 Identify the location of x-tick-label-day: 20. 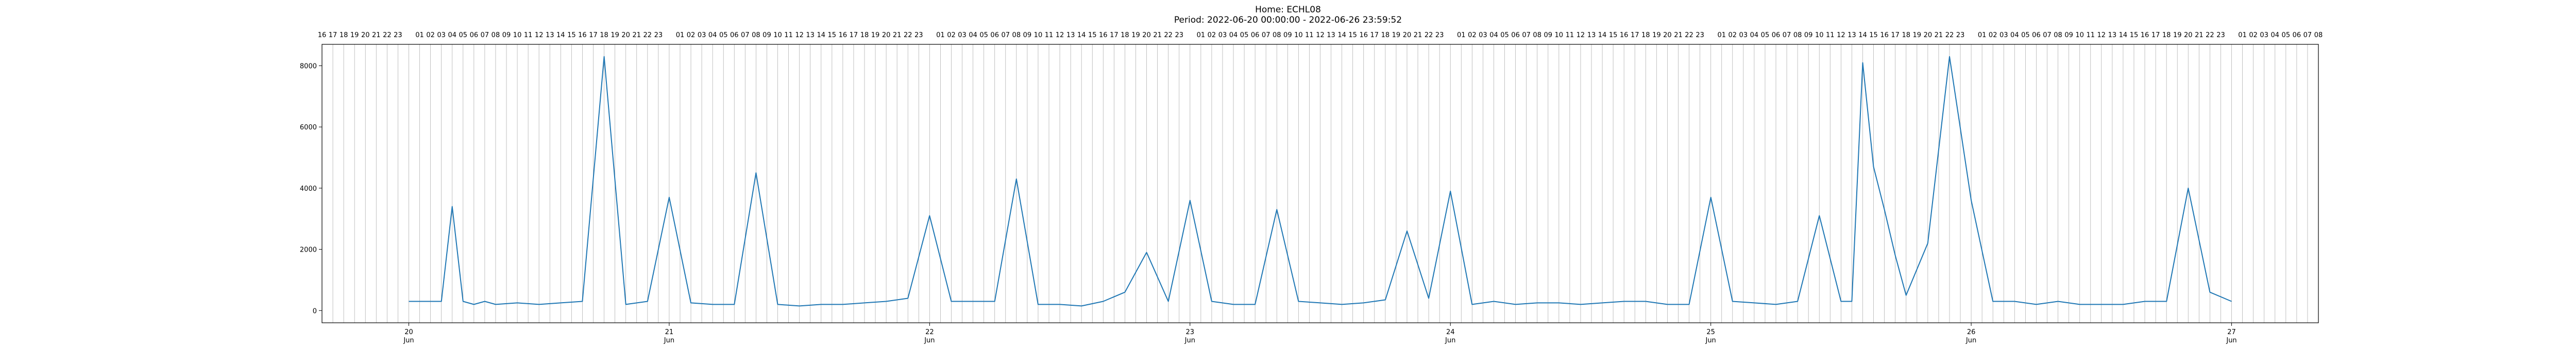
(408, 332).